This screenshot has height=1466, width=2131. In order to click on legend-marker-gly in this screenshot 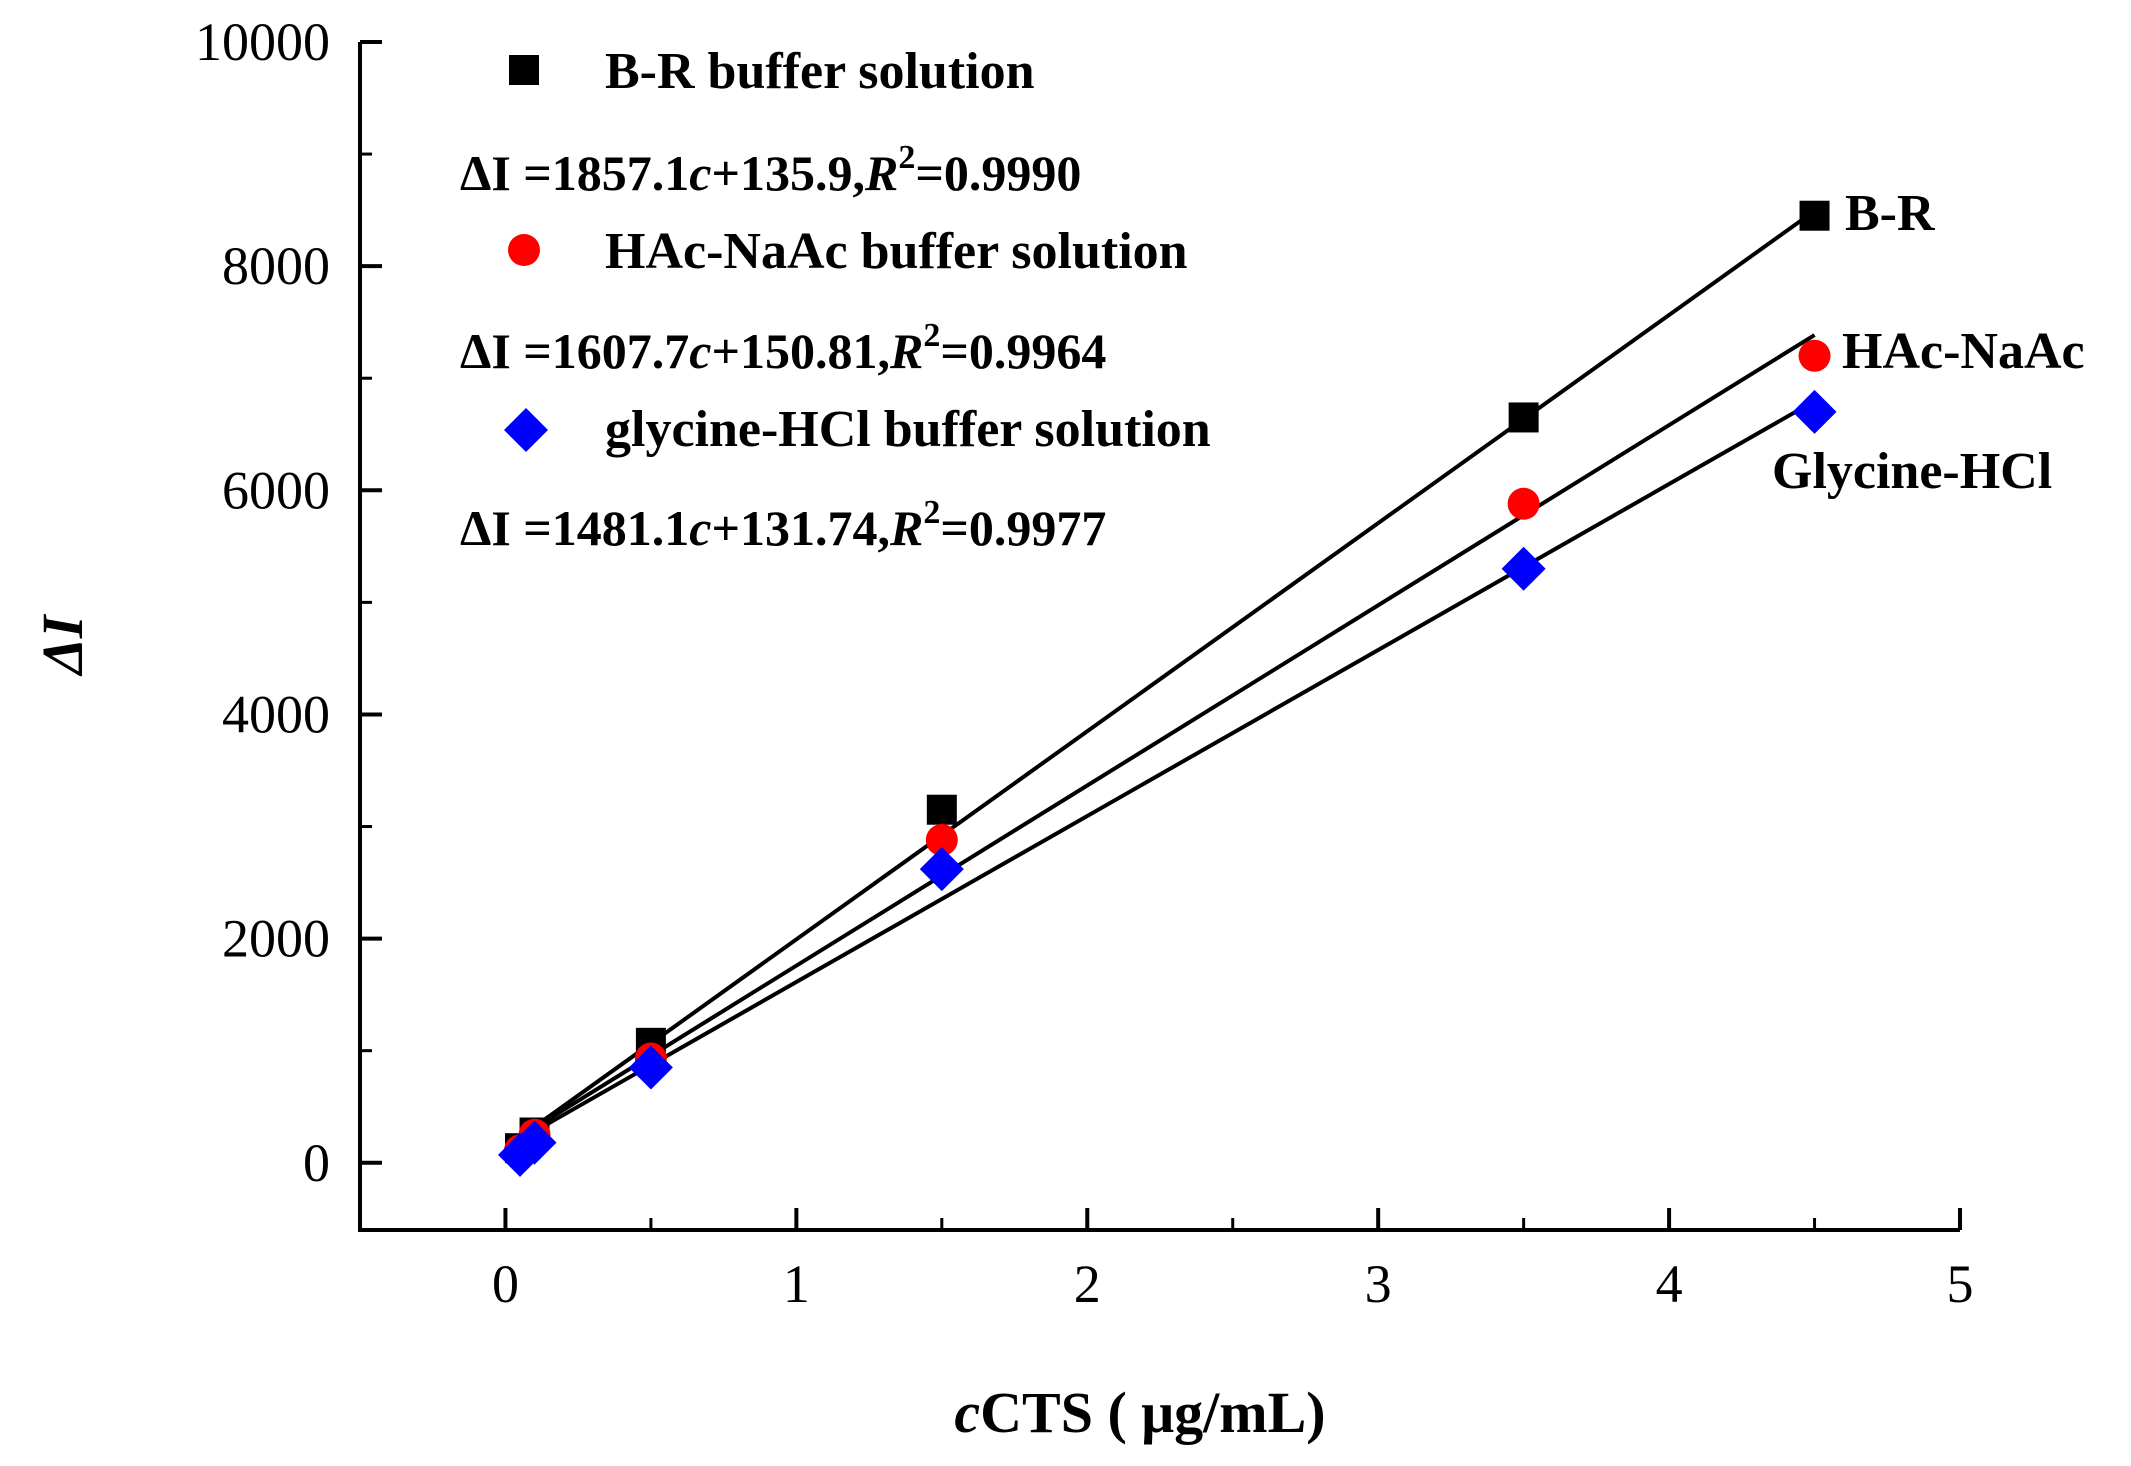, I will do `click(526, 430)`.